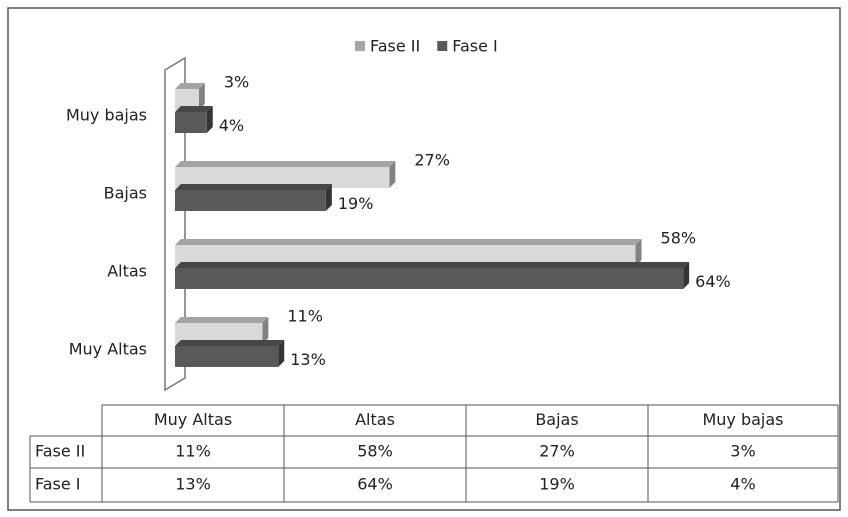 The image size is (848, 517). What do you see at coordinates (395, 46) in the screenshot?
I see `legend-label: Fase II` at bounding box center [395, 46].